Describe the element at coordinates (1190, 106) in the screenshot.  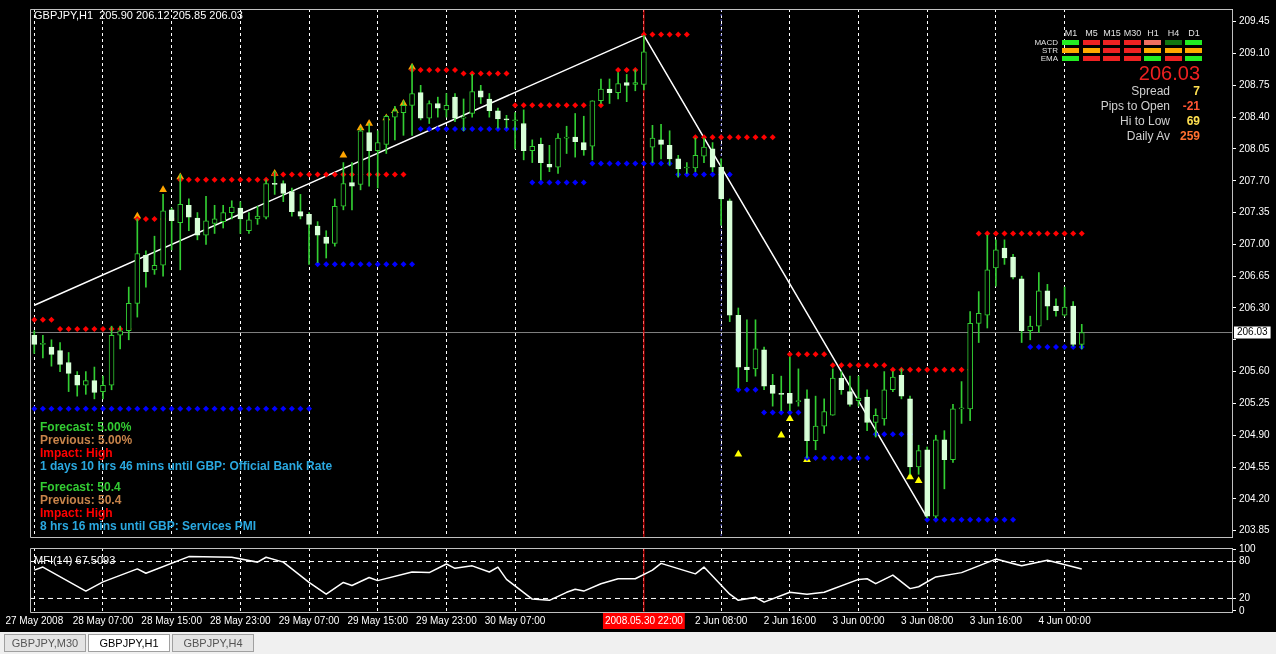
I see `annotation: -21` at that location.